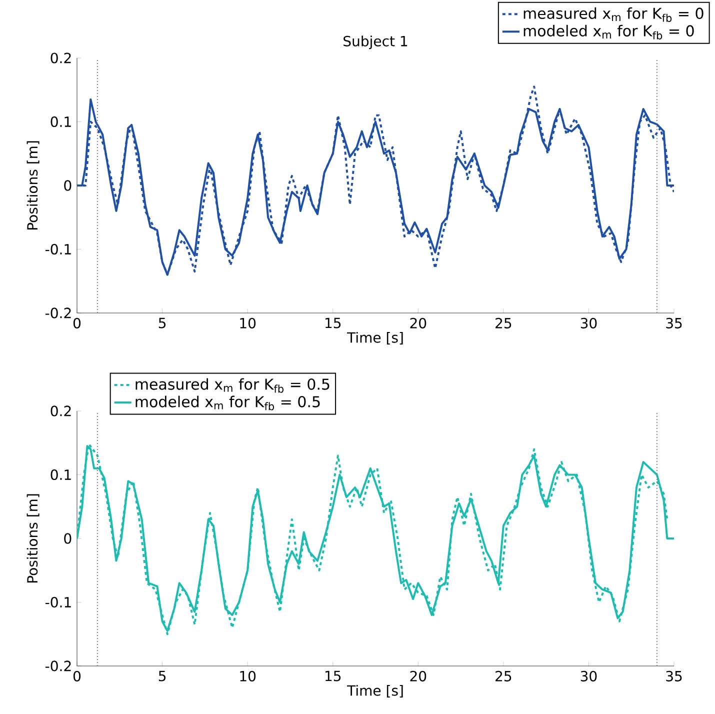  Describe the element at coordinates (609, 32) in the screenshot. I see `legend-label: modeled x$_{m}$ for K$_{fb}$ = 0` at that location.